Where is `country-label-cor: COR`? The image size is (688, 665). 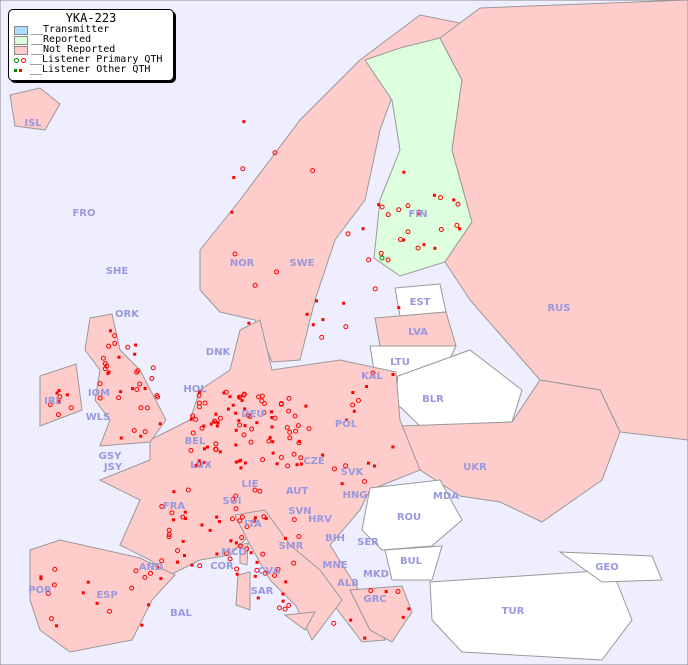
country-label-cor: COR is located at coordinates (222, 566).